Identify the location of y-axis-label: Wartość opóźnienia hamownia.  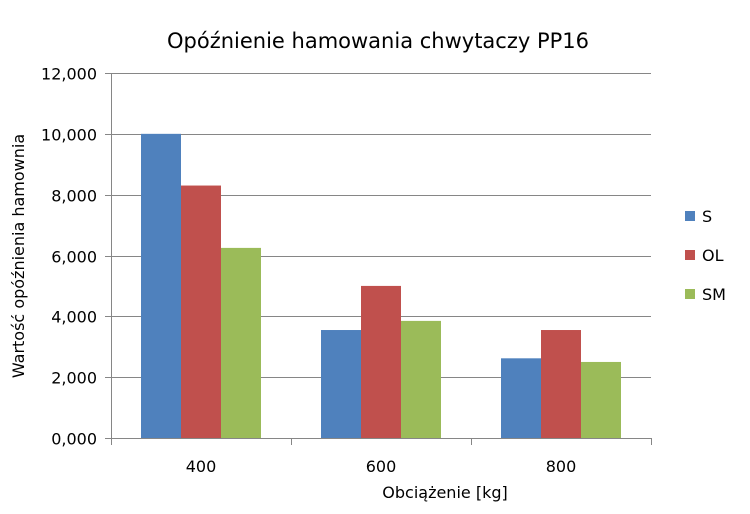
(18, 256).